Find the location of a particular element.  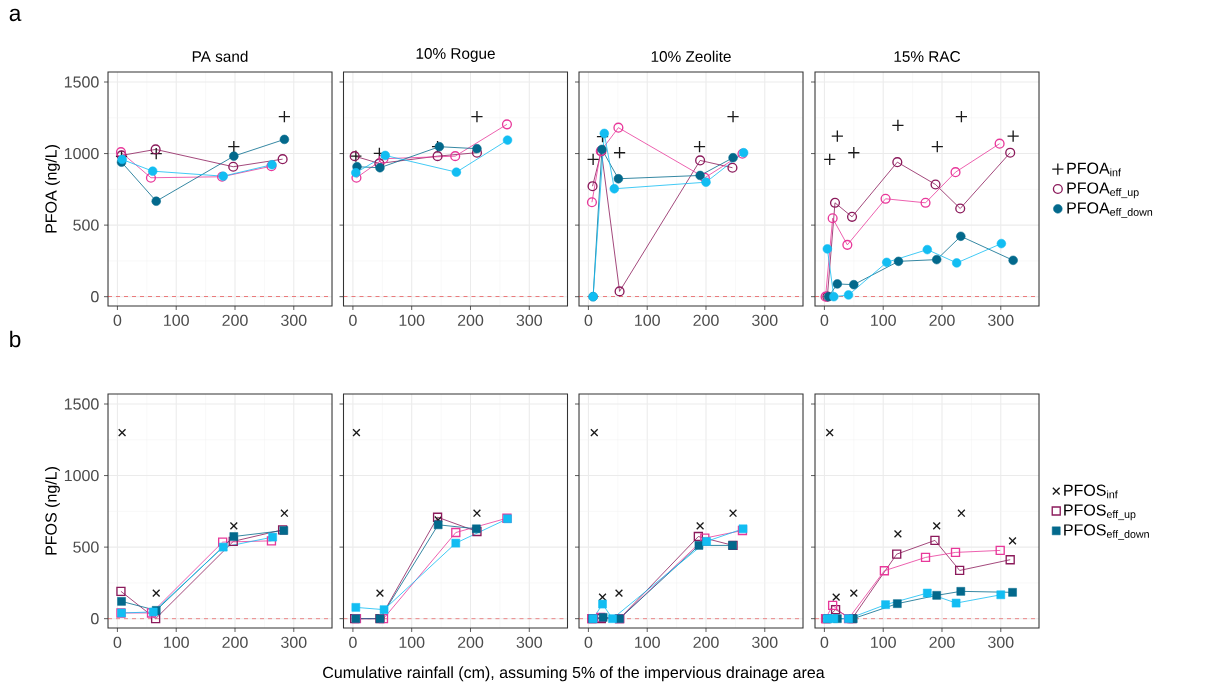

legend-label: PFOS$_{eff_up}$ is located at coordinates (1100, 512).